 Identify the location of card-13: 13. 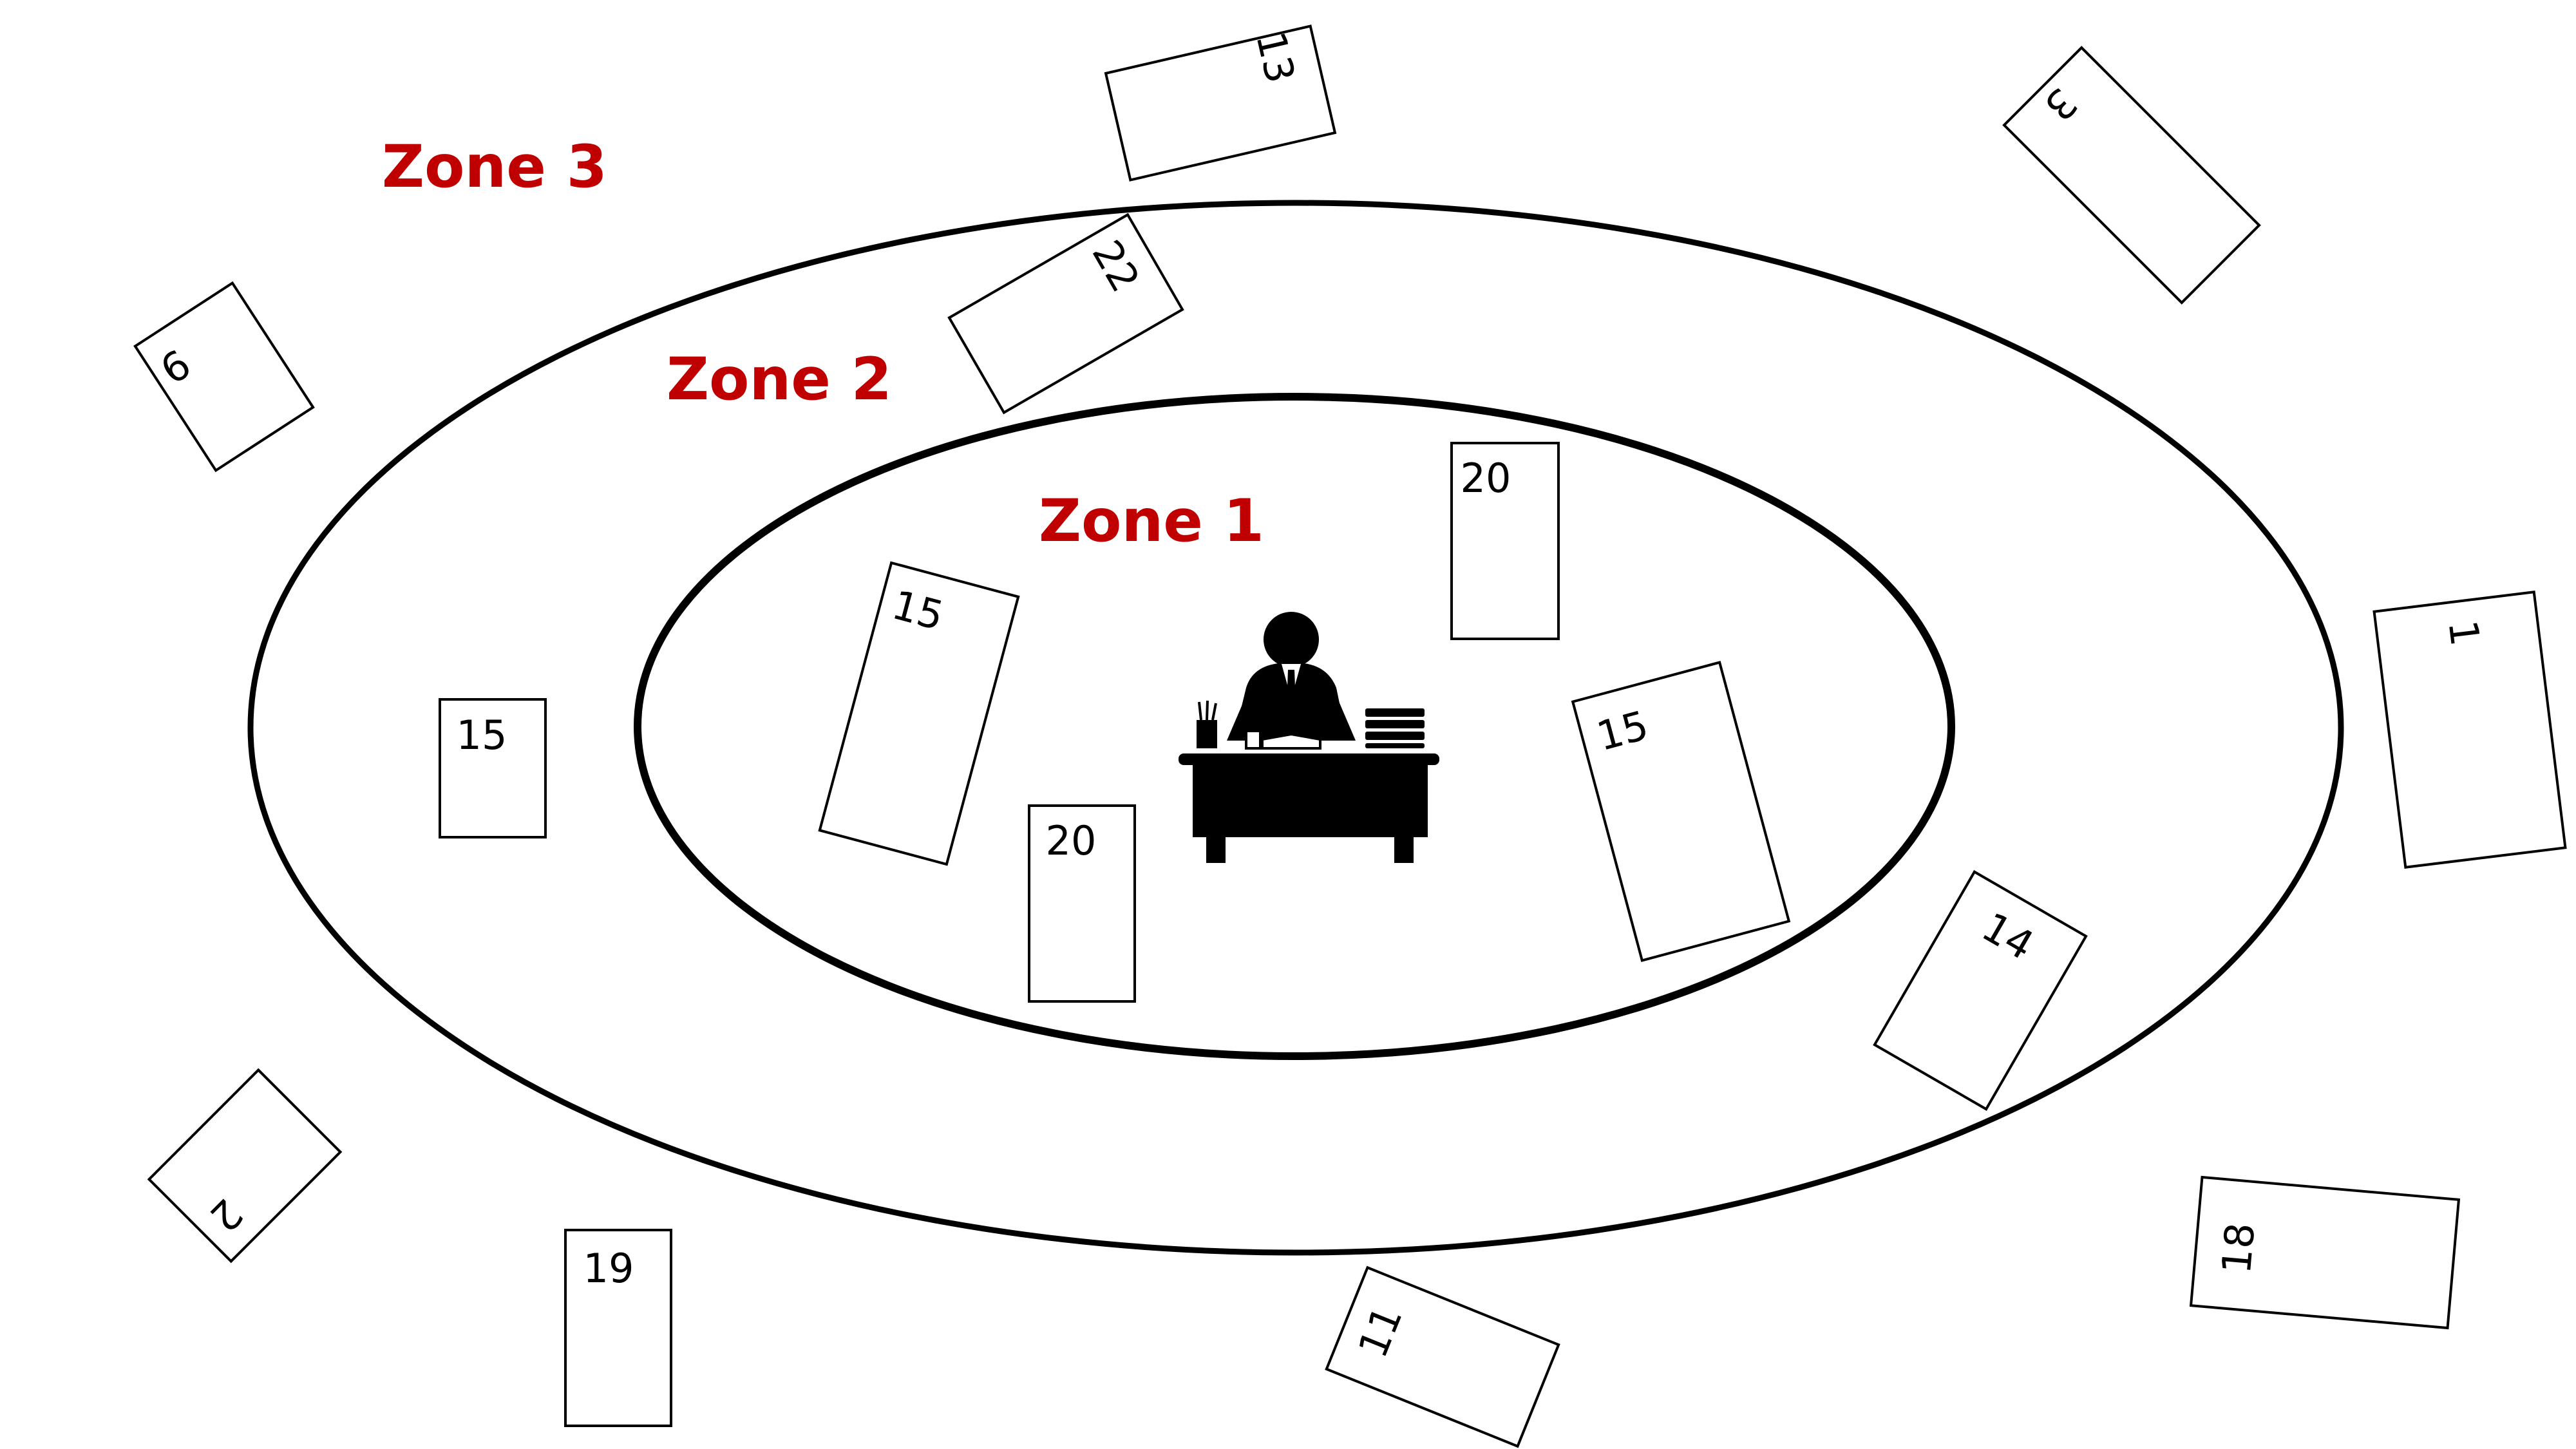
(1221, 103).